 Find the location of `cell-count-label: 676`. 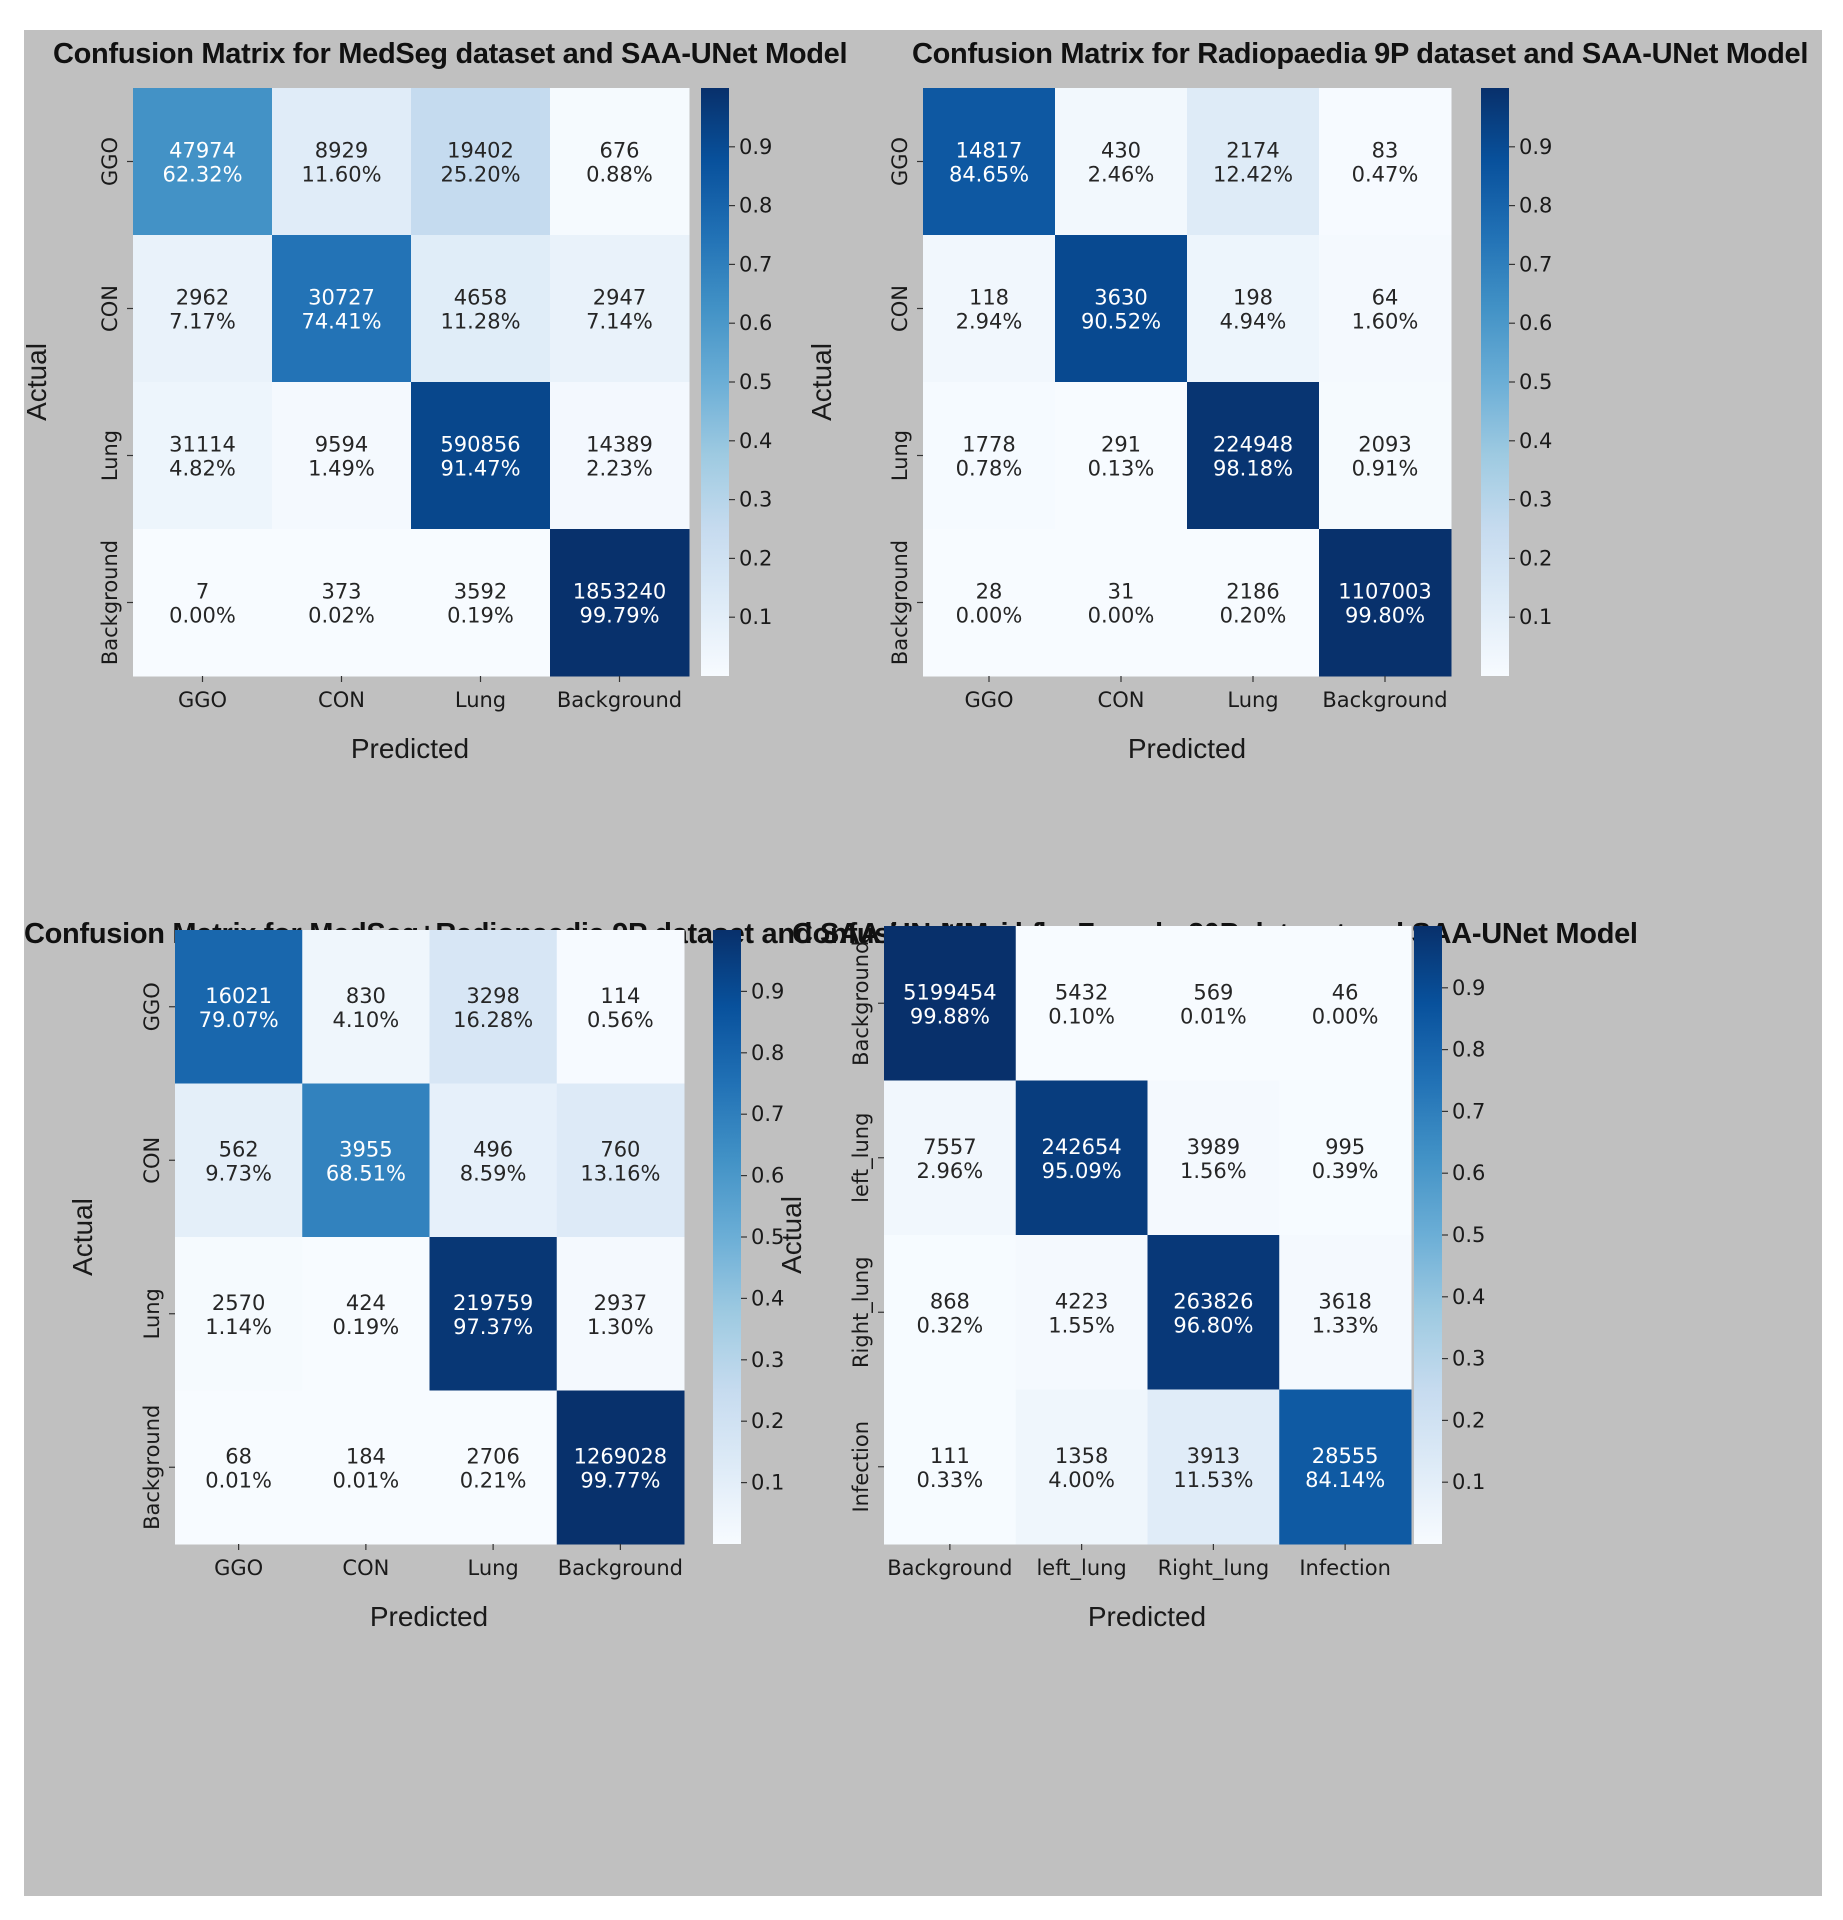

cell-count-label: 676 is located at coordinates (619, 151).